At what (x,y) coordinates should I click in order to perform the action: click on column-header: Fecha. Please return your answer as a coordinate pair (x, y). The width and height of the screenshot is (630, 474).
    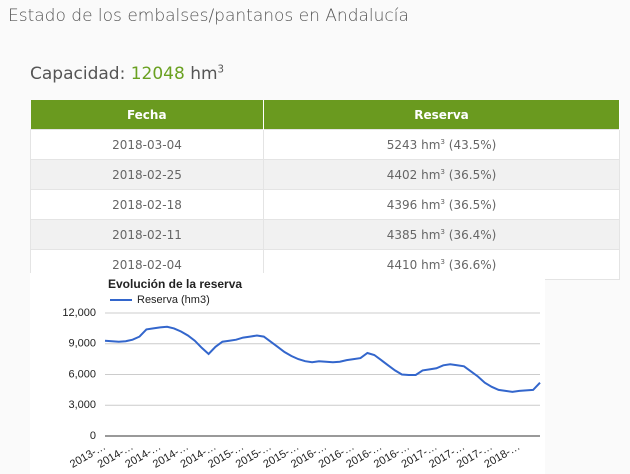
    Looking at the image, I should click on (147, 115).